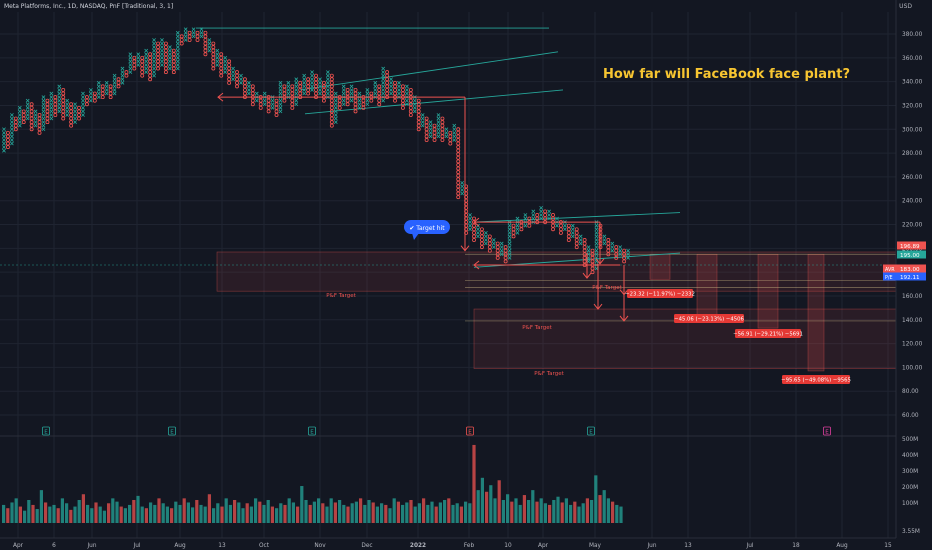  I want to click on svg-text: −45.06 (−23.13%) −4506, so click(709, 320).